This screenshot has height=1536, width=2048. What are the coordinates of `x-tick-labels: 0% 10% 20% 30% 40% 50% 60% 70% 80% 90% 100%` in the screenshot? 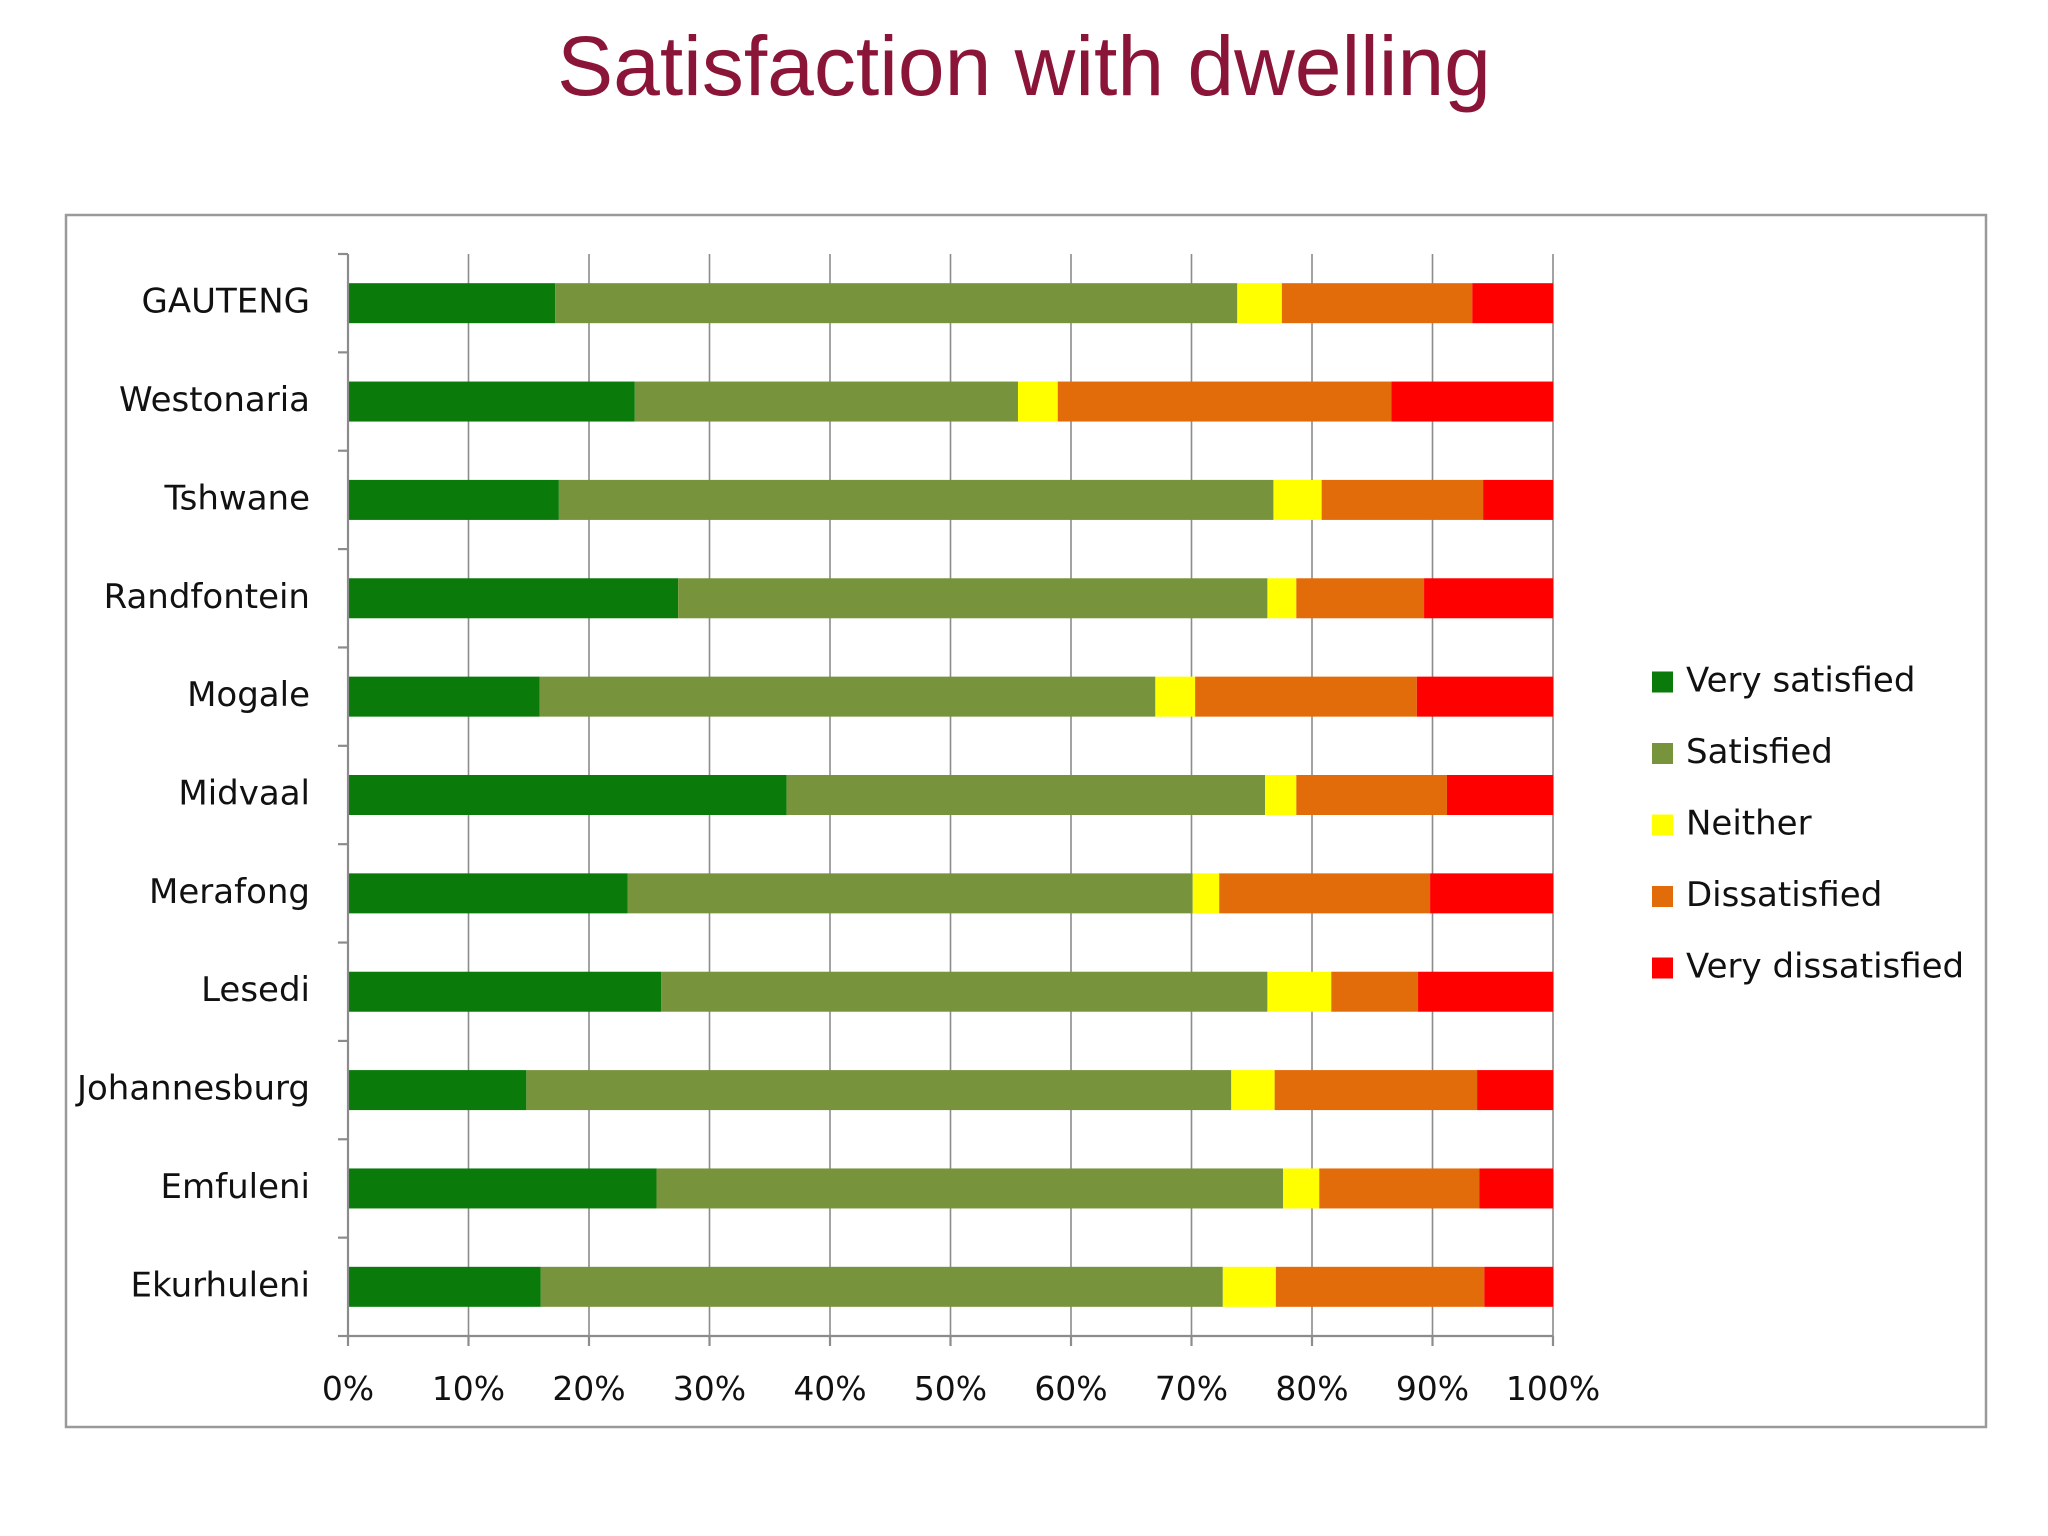 It's located at (961, 1388).